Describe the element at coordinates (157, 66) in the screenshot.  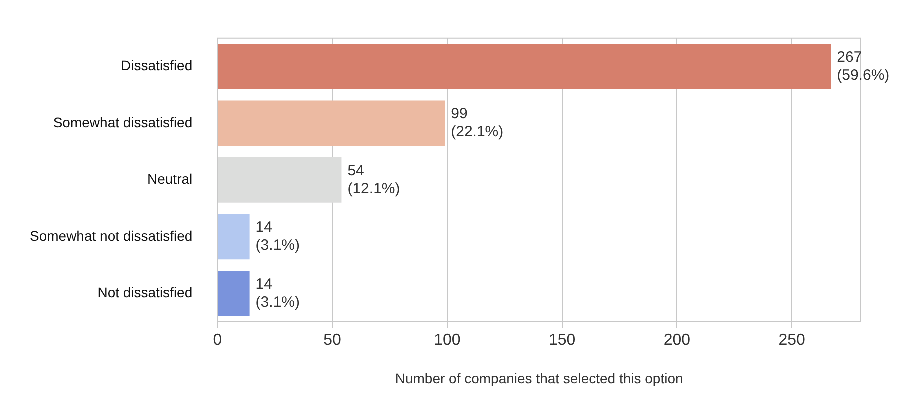
I see `y-tick-label: Dissatisfied` at that location.